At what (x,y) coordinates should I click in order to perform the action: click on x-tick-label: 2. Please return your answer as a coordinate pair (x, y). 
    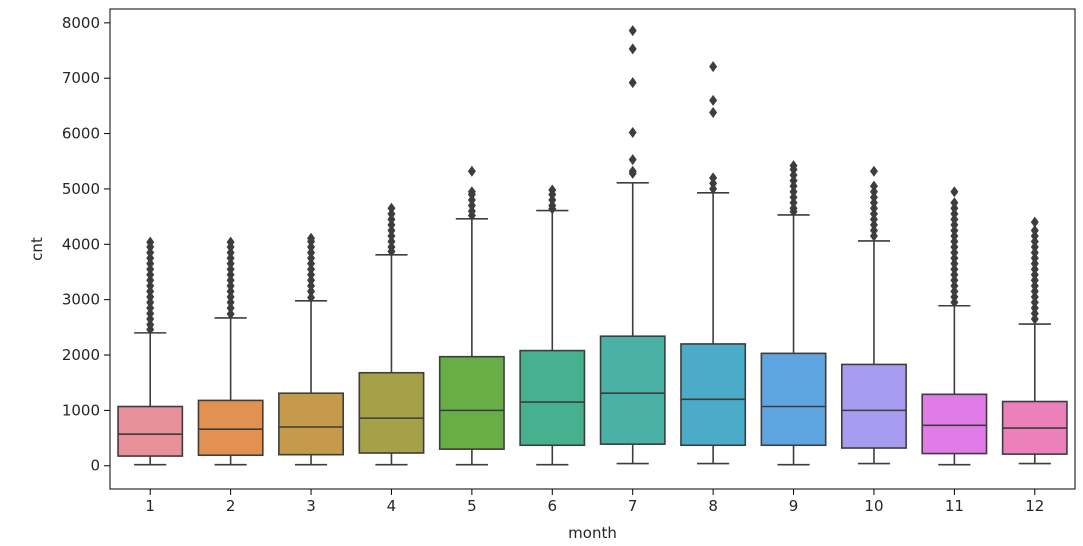
    Looking at the image, I should click on (231, 506).